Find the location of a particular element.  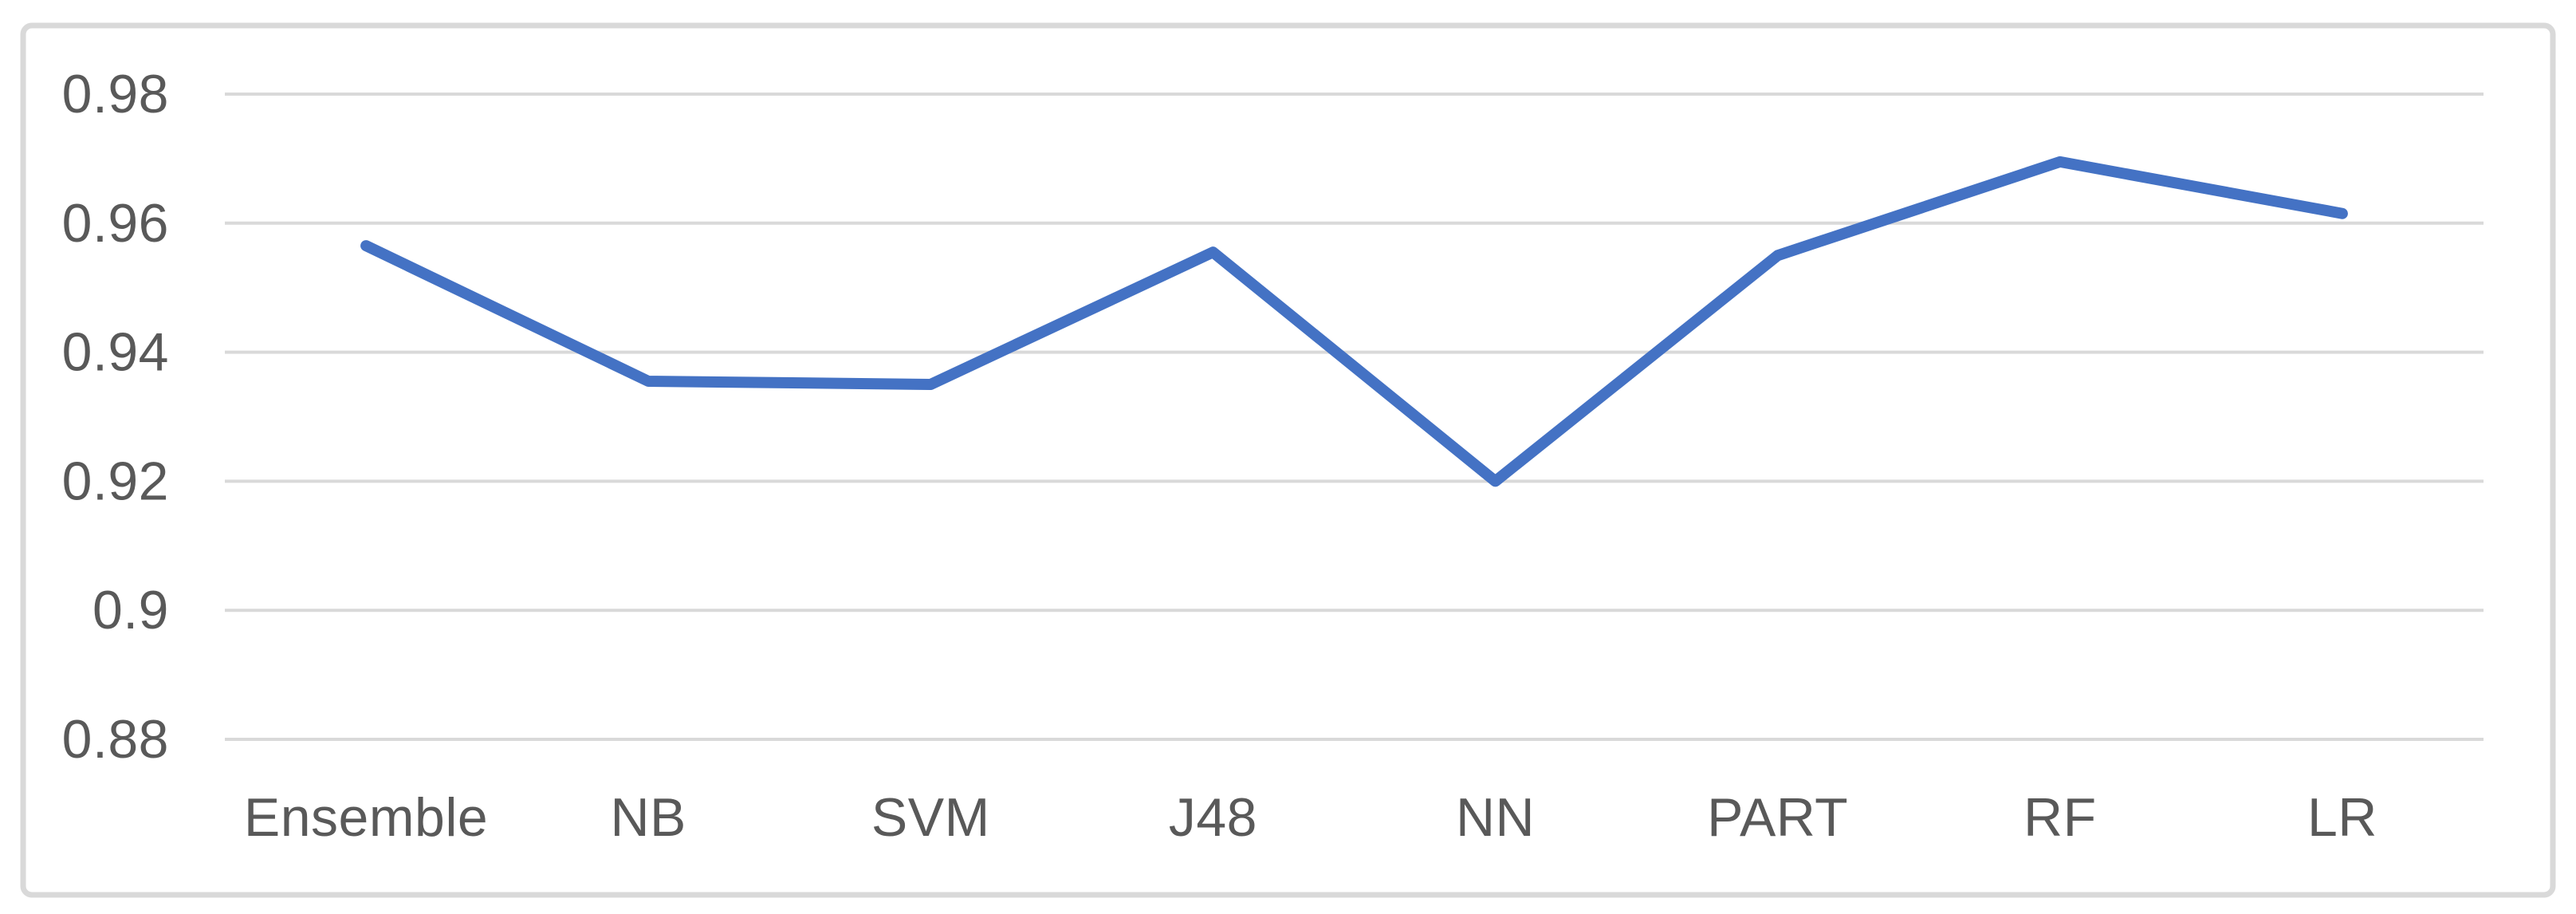

y-tick-label: 0.98 is located at coordinates (115, 94).